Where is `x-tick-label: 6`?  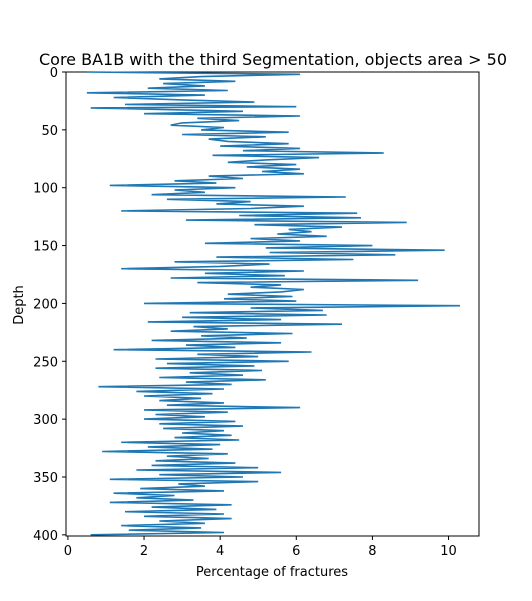
x-tick-label: 6 is located at coordinates (296, 551).